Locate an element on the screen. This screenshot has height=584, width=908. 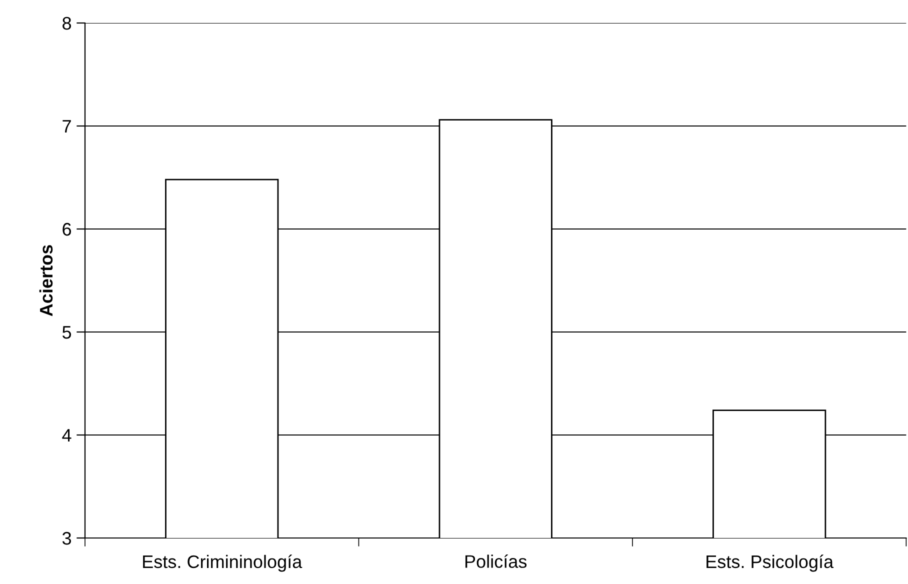
y-tick-label: 4 is located at coordinates (67, 435).